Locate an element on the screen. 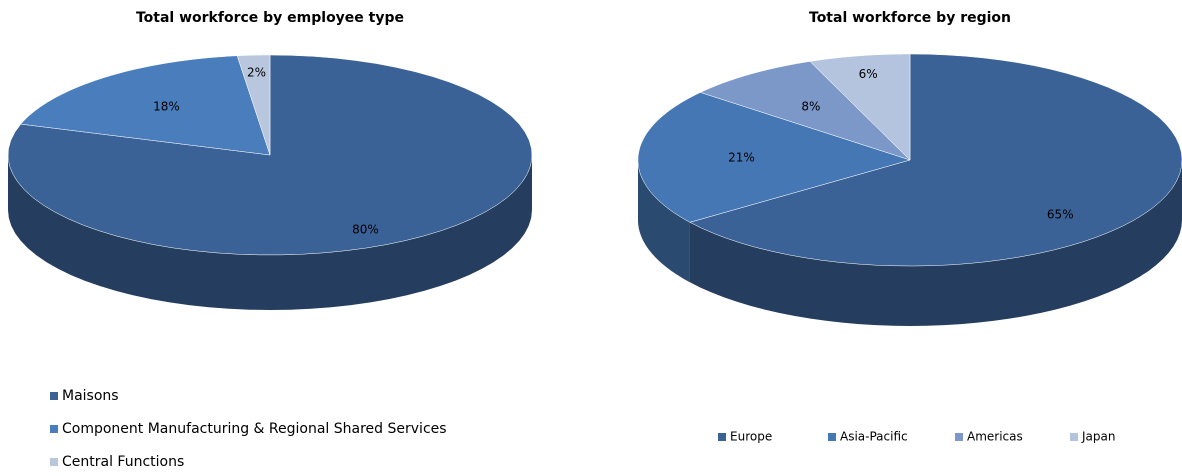 The width and height of the screenshot is (1182, 476). data-label: 18% is located at coordinates (166, 107).